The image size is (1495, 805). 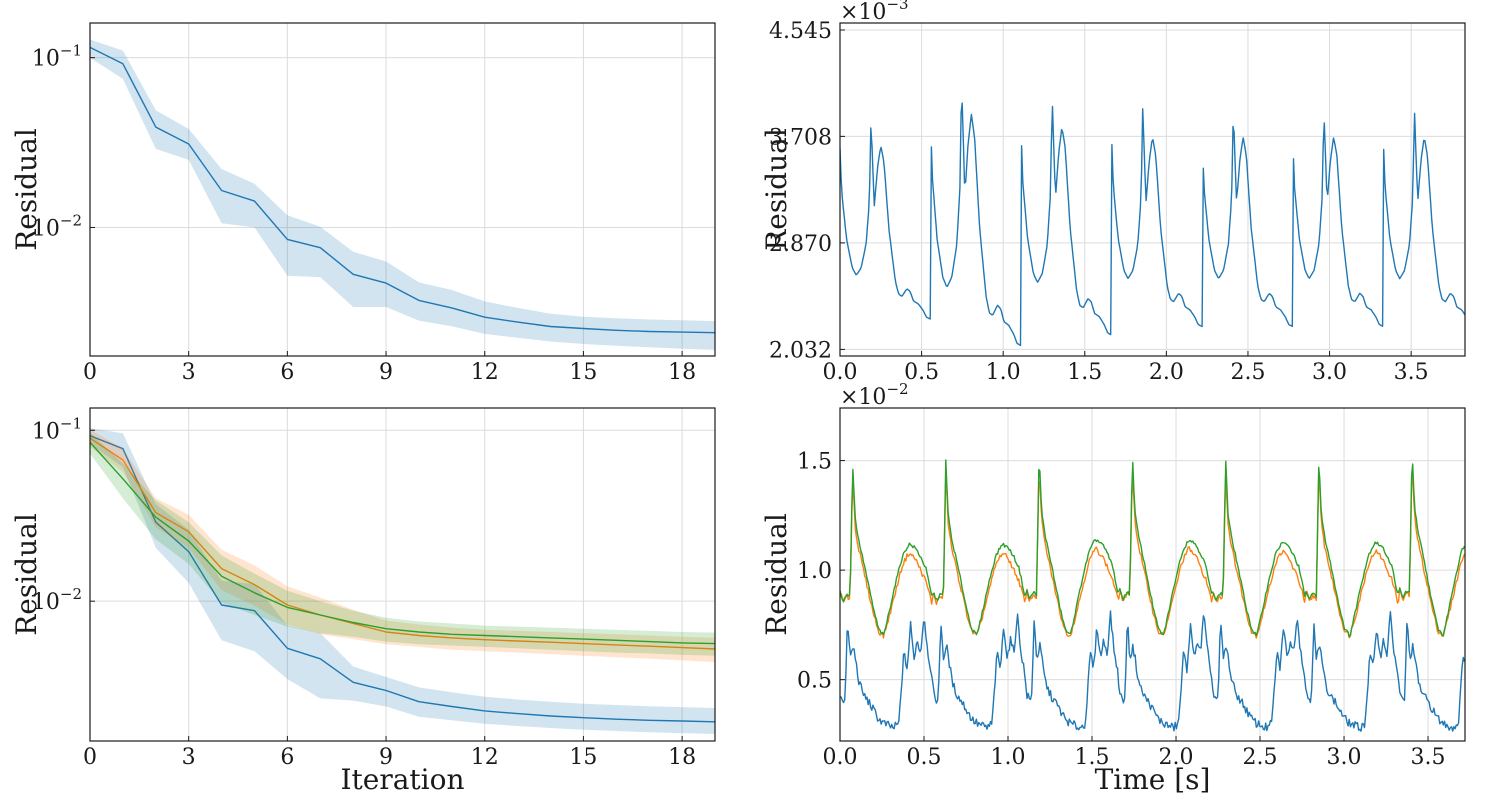 I want to click on y-tick-label: 3.708, so click(x=800, y=137).